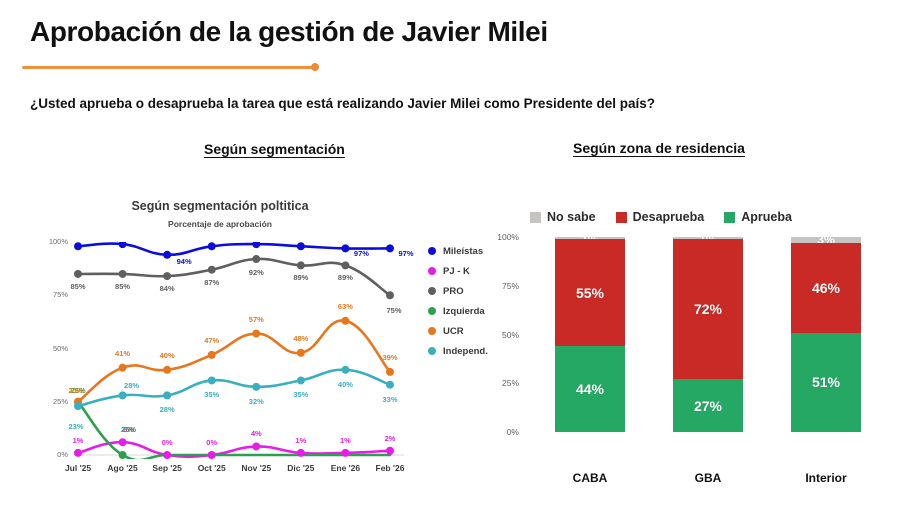  I want to click on line-data-label: 47%, so click(212, 340).